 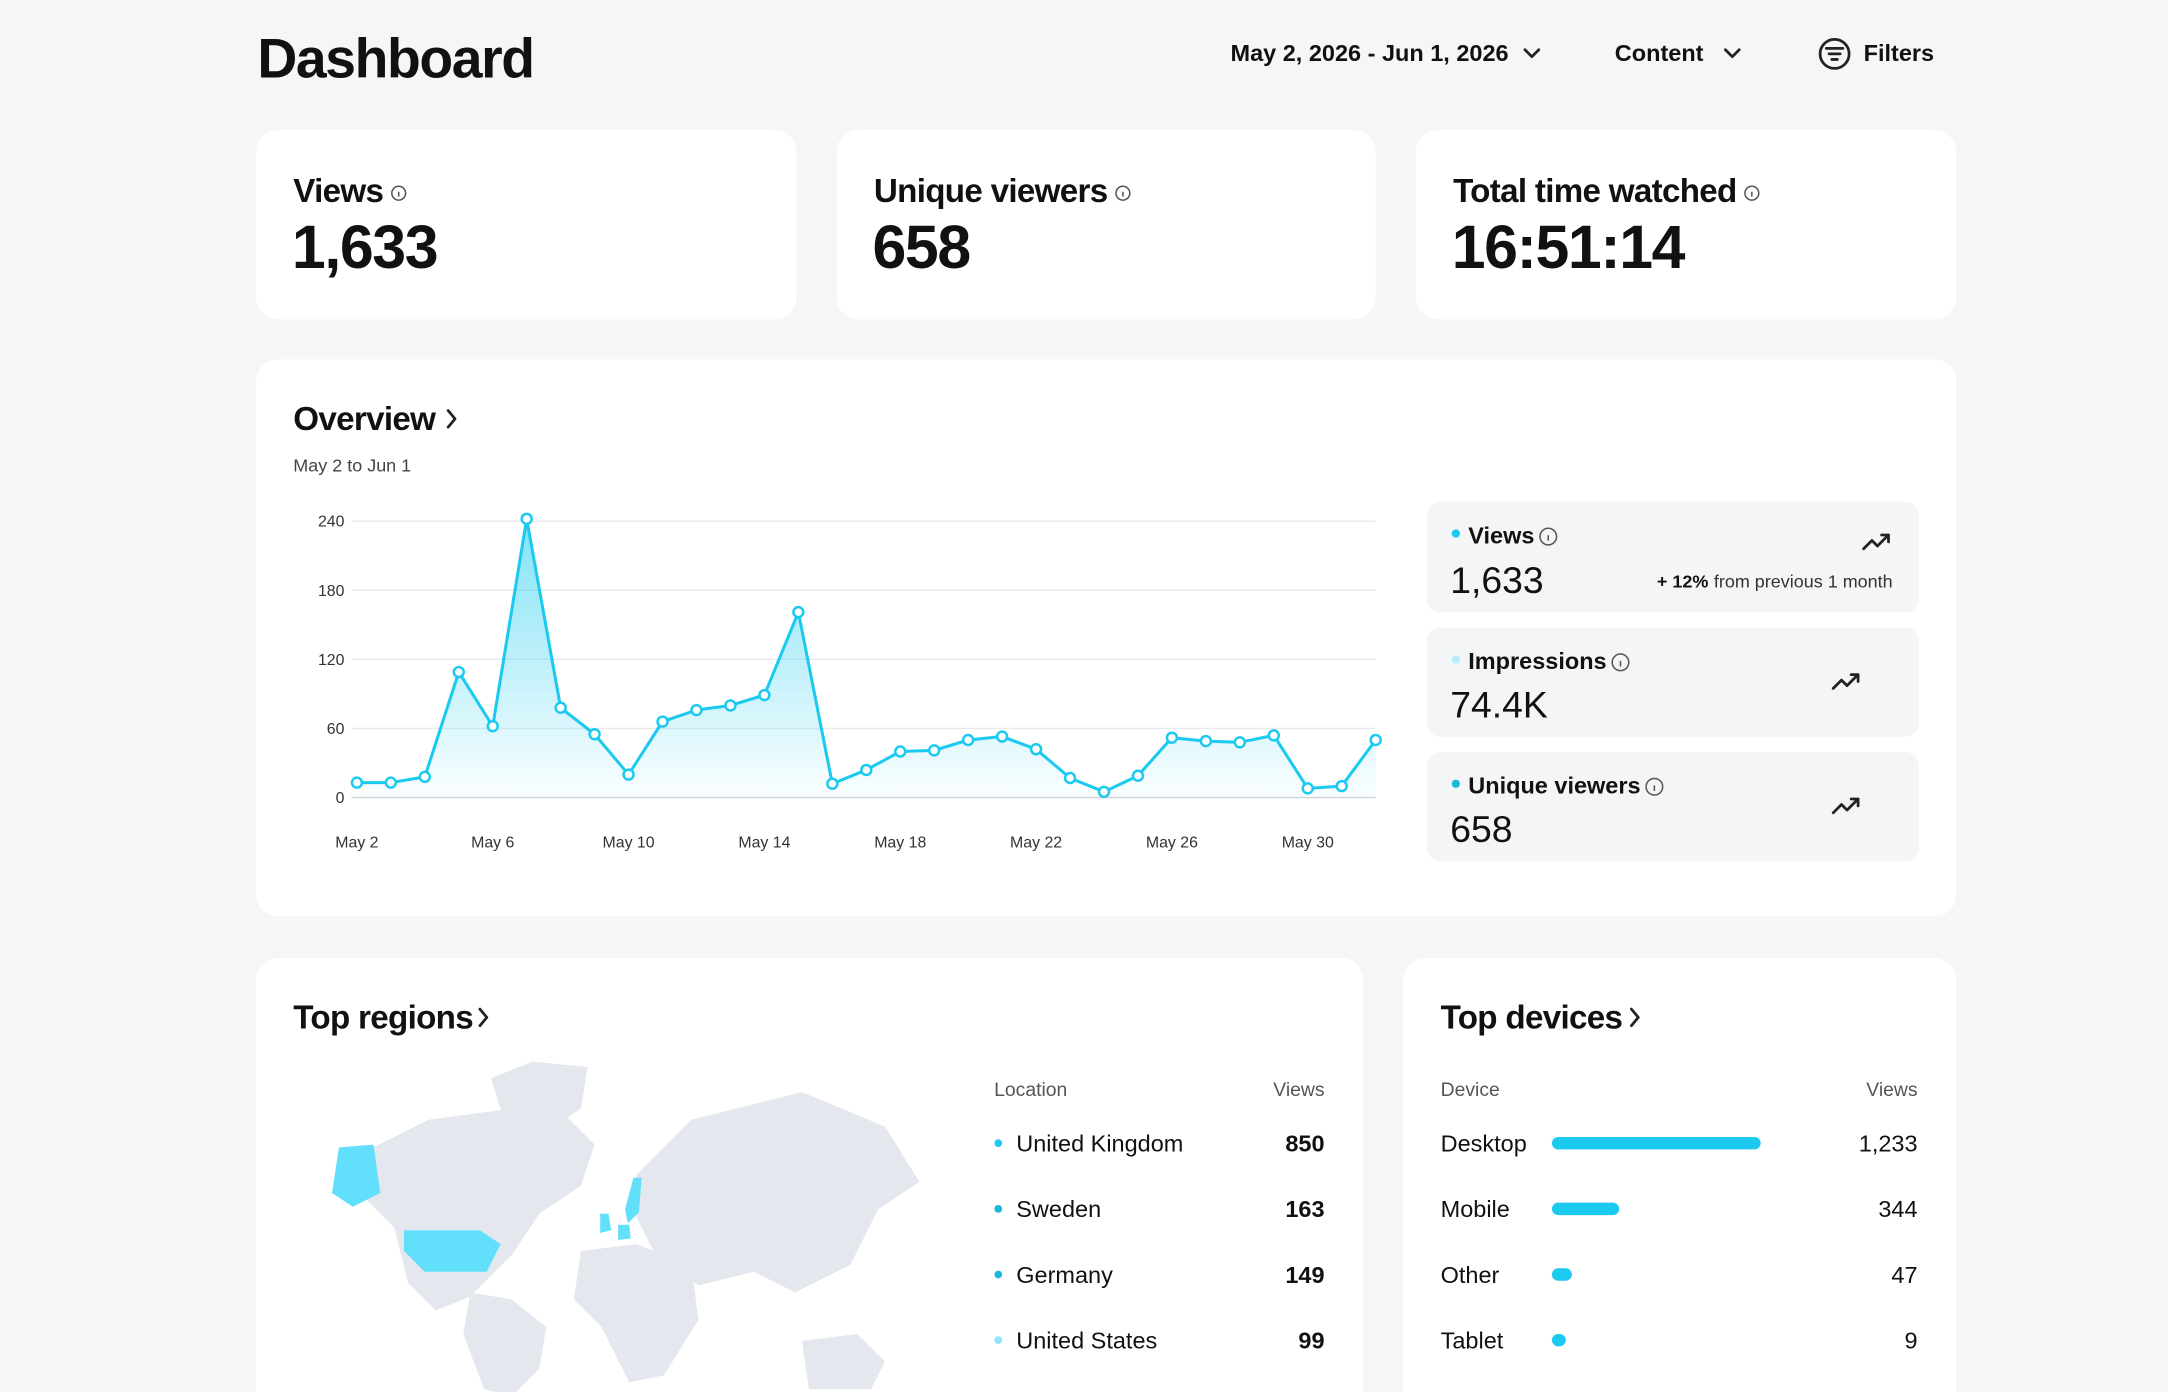 I want to click on location: United Kingdom, so click(x=1099, y=1143).